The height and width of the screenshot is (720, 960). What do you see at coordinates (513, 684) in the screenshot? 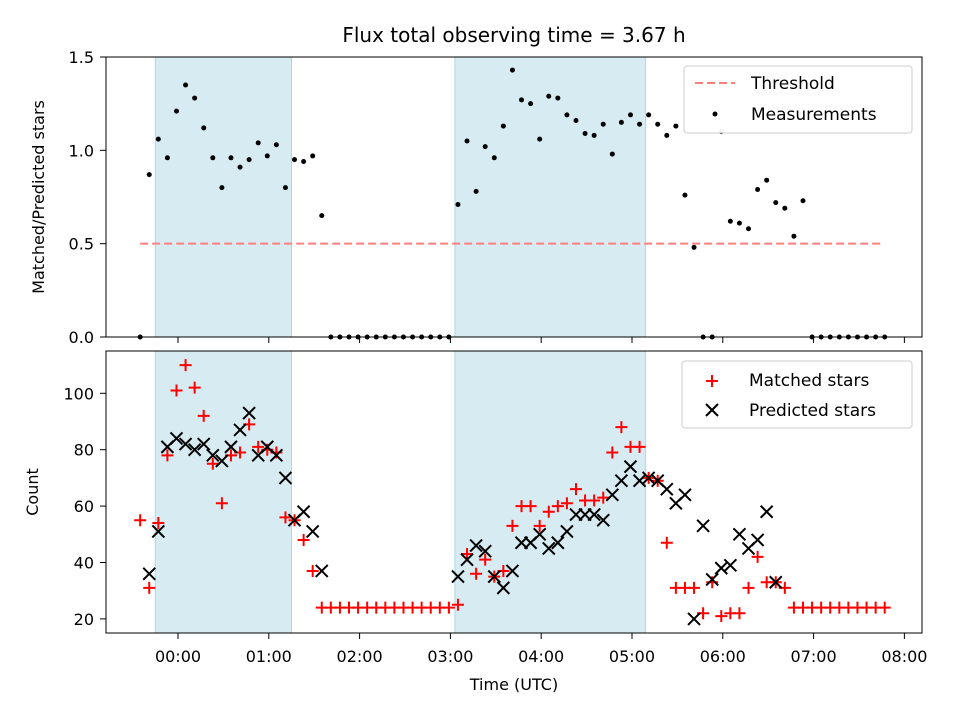
I see `x-axis-label: Time (UTC)` at bounding box center [513, 684].